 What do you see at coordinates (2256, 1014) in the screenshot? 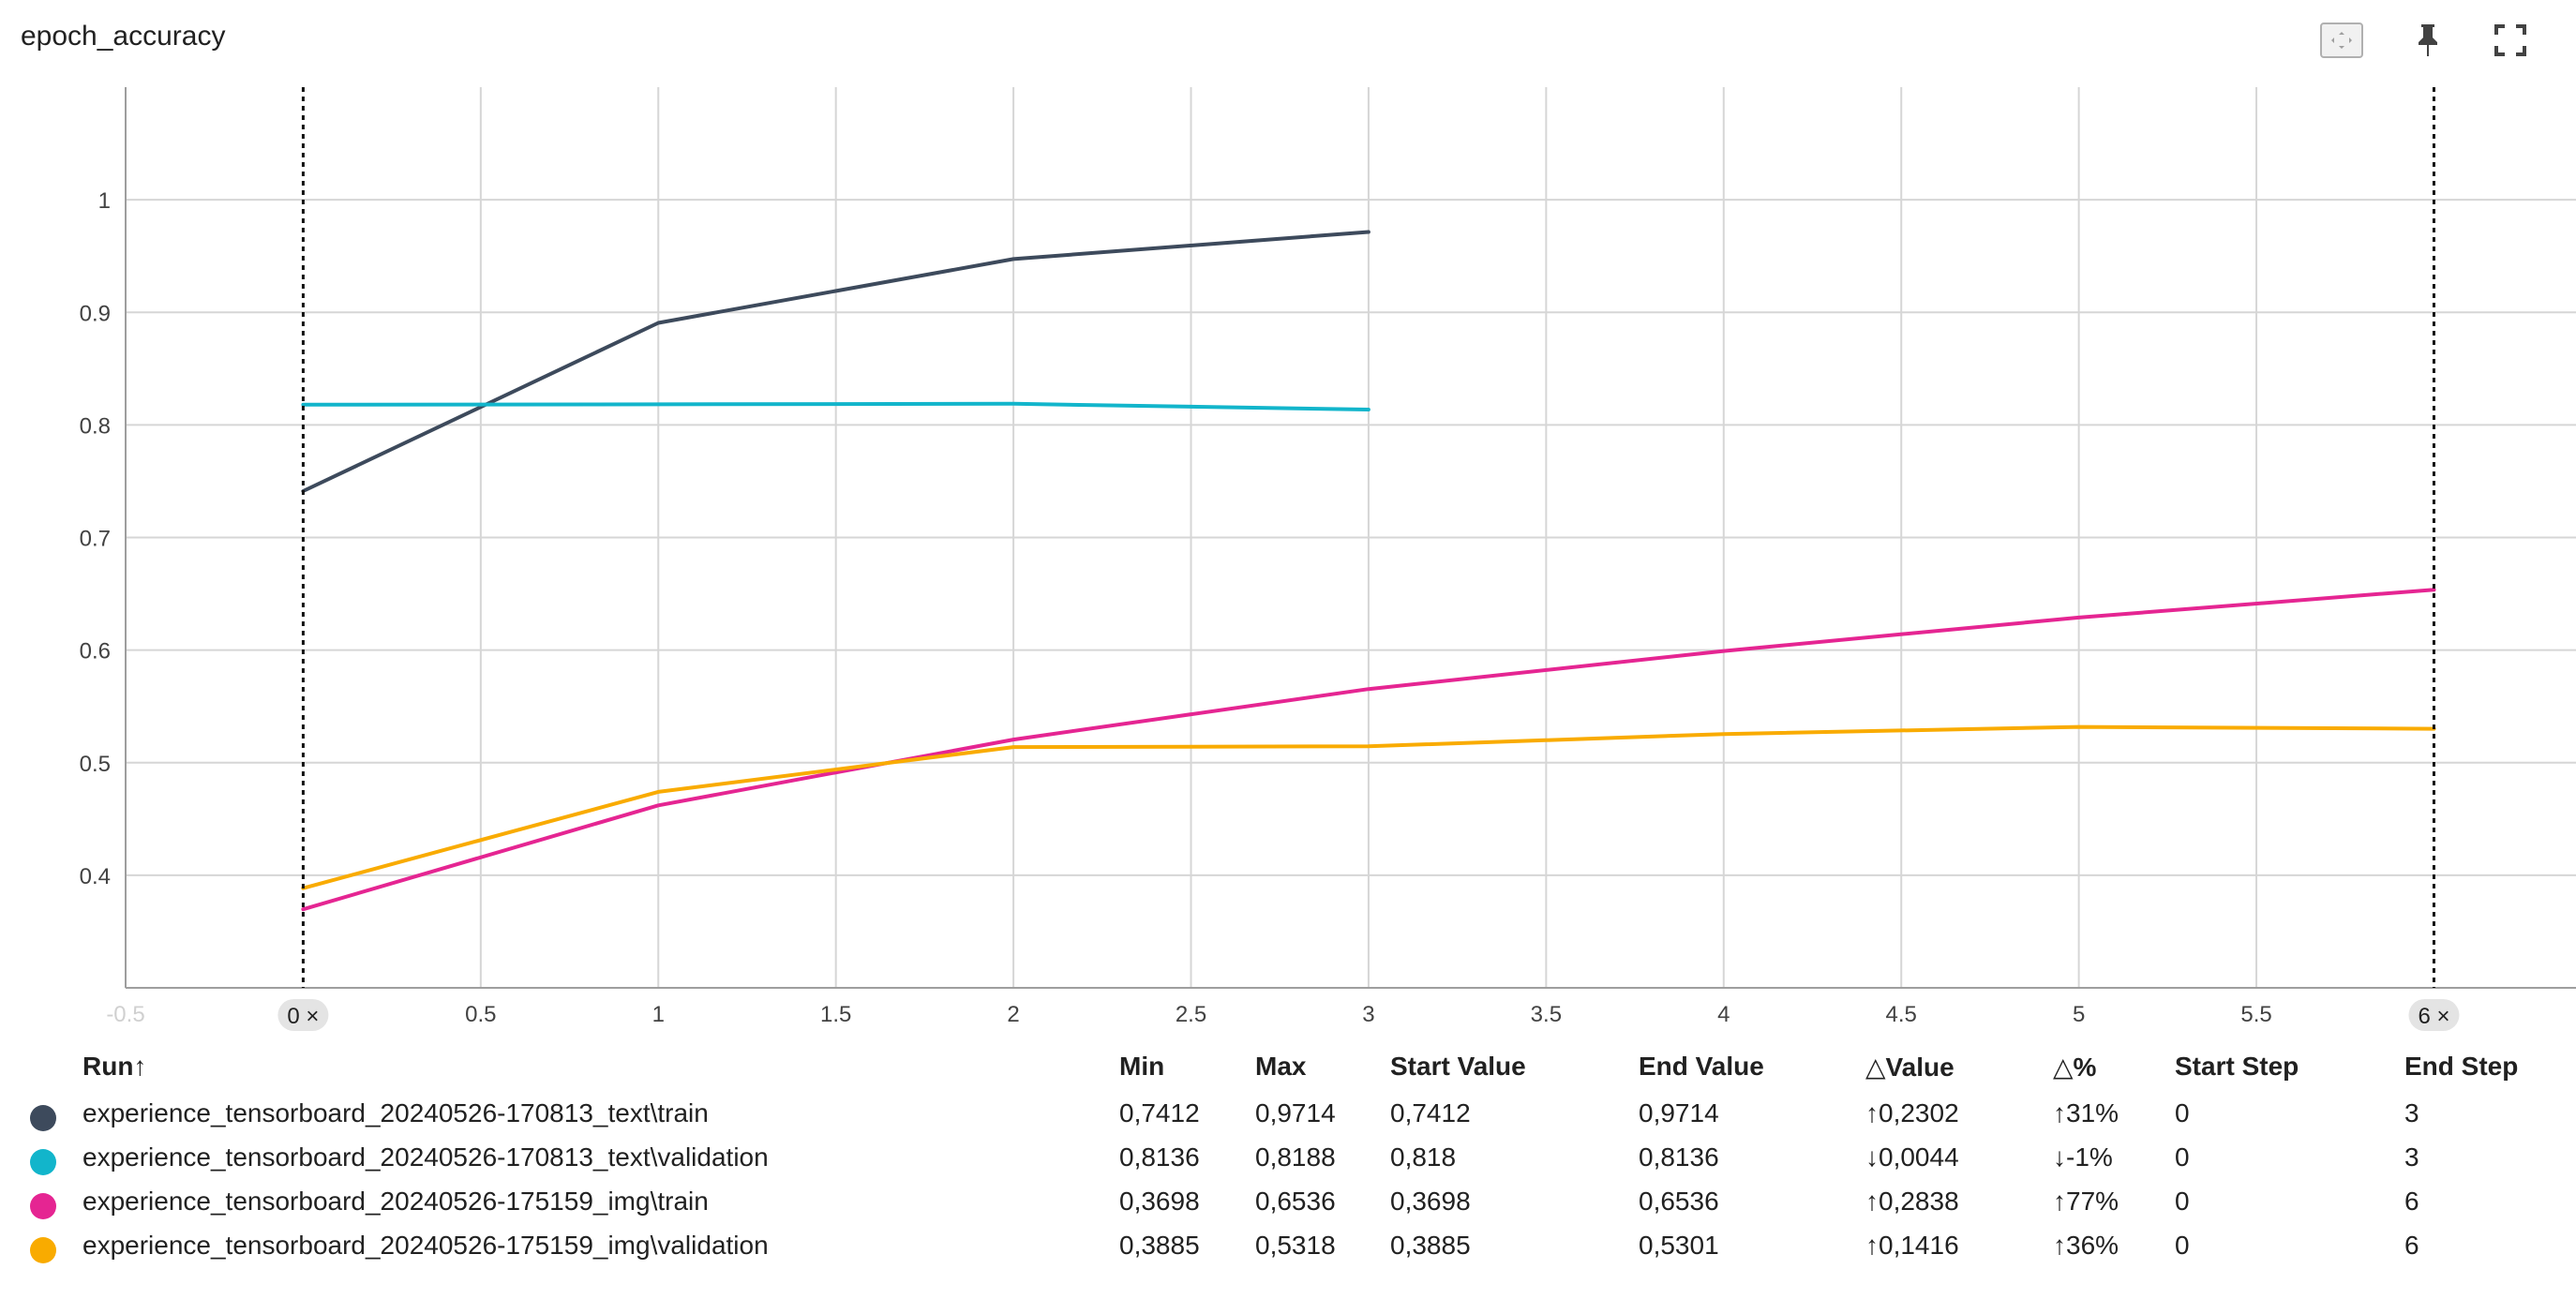
I see `x-tick-label: 5.5` at bounding box center [2256, 1014].